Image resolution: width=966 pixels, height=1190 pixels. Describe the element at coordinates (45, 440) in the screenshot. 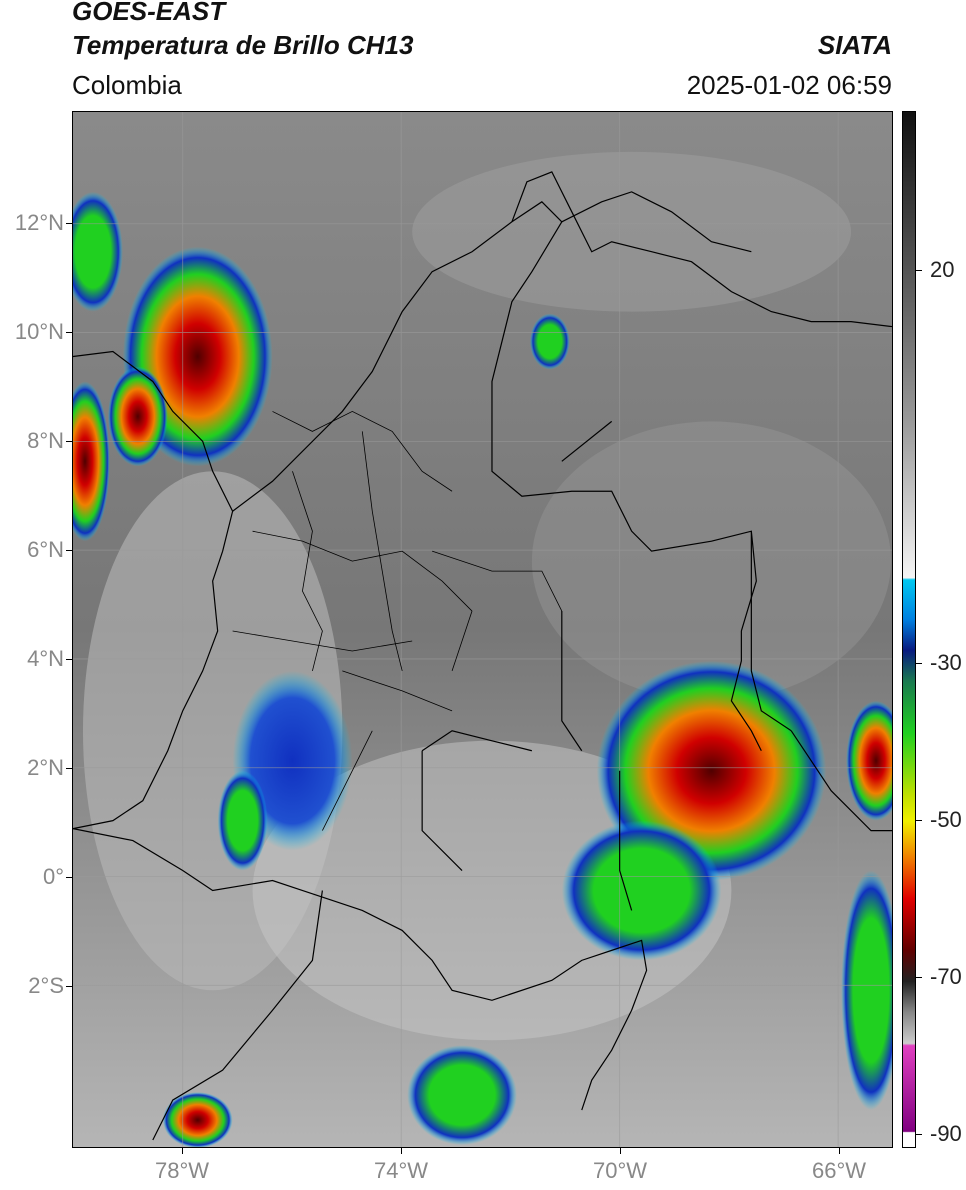

I see `lat-label-8n: 8°N` at that location.